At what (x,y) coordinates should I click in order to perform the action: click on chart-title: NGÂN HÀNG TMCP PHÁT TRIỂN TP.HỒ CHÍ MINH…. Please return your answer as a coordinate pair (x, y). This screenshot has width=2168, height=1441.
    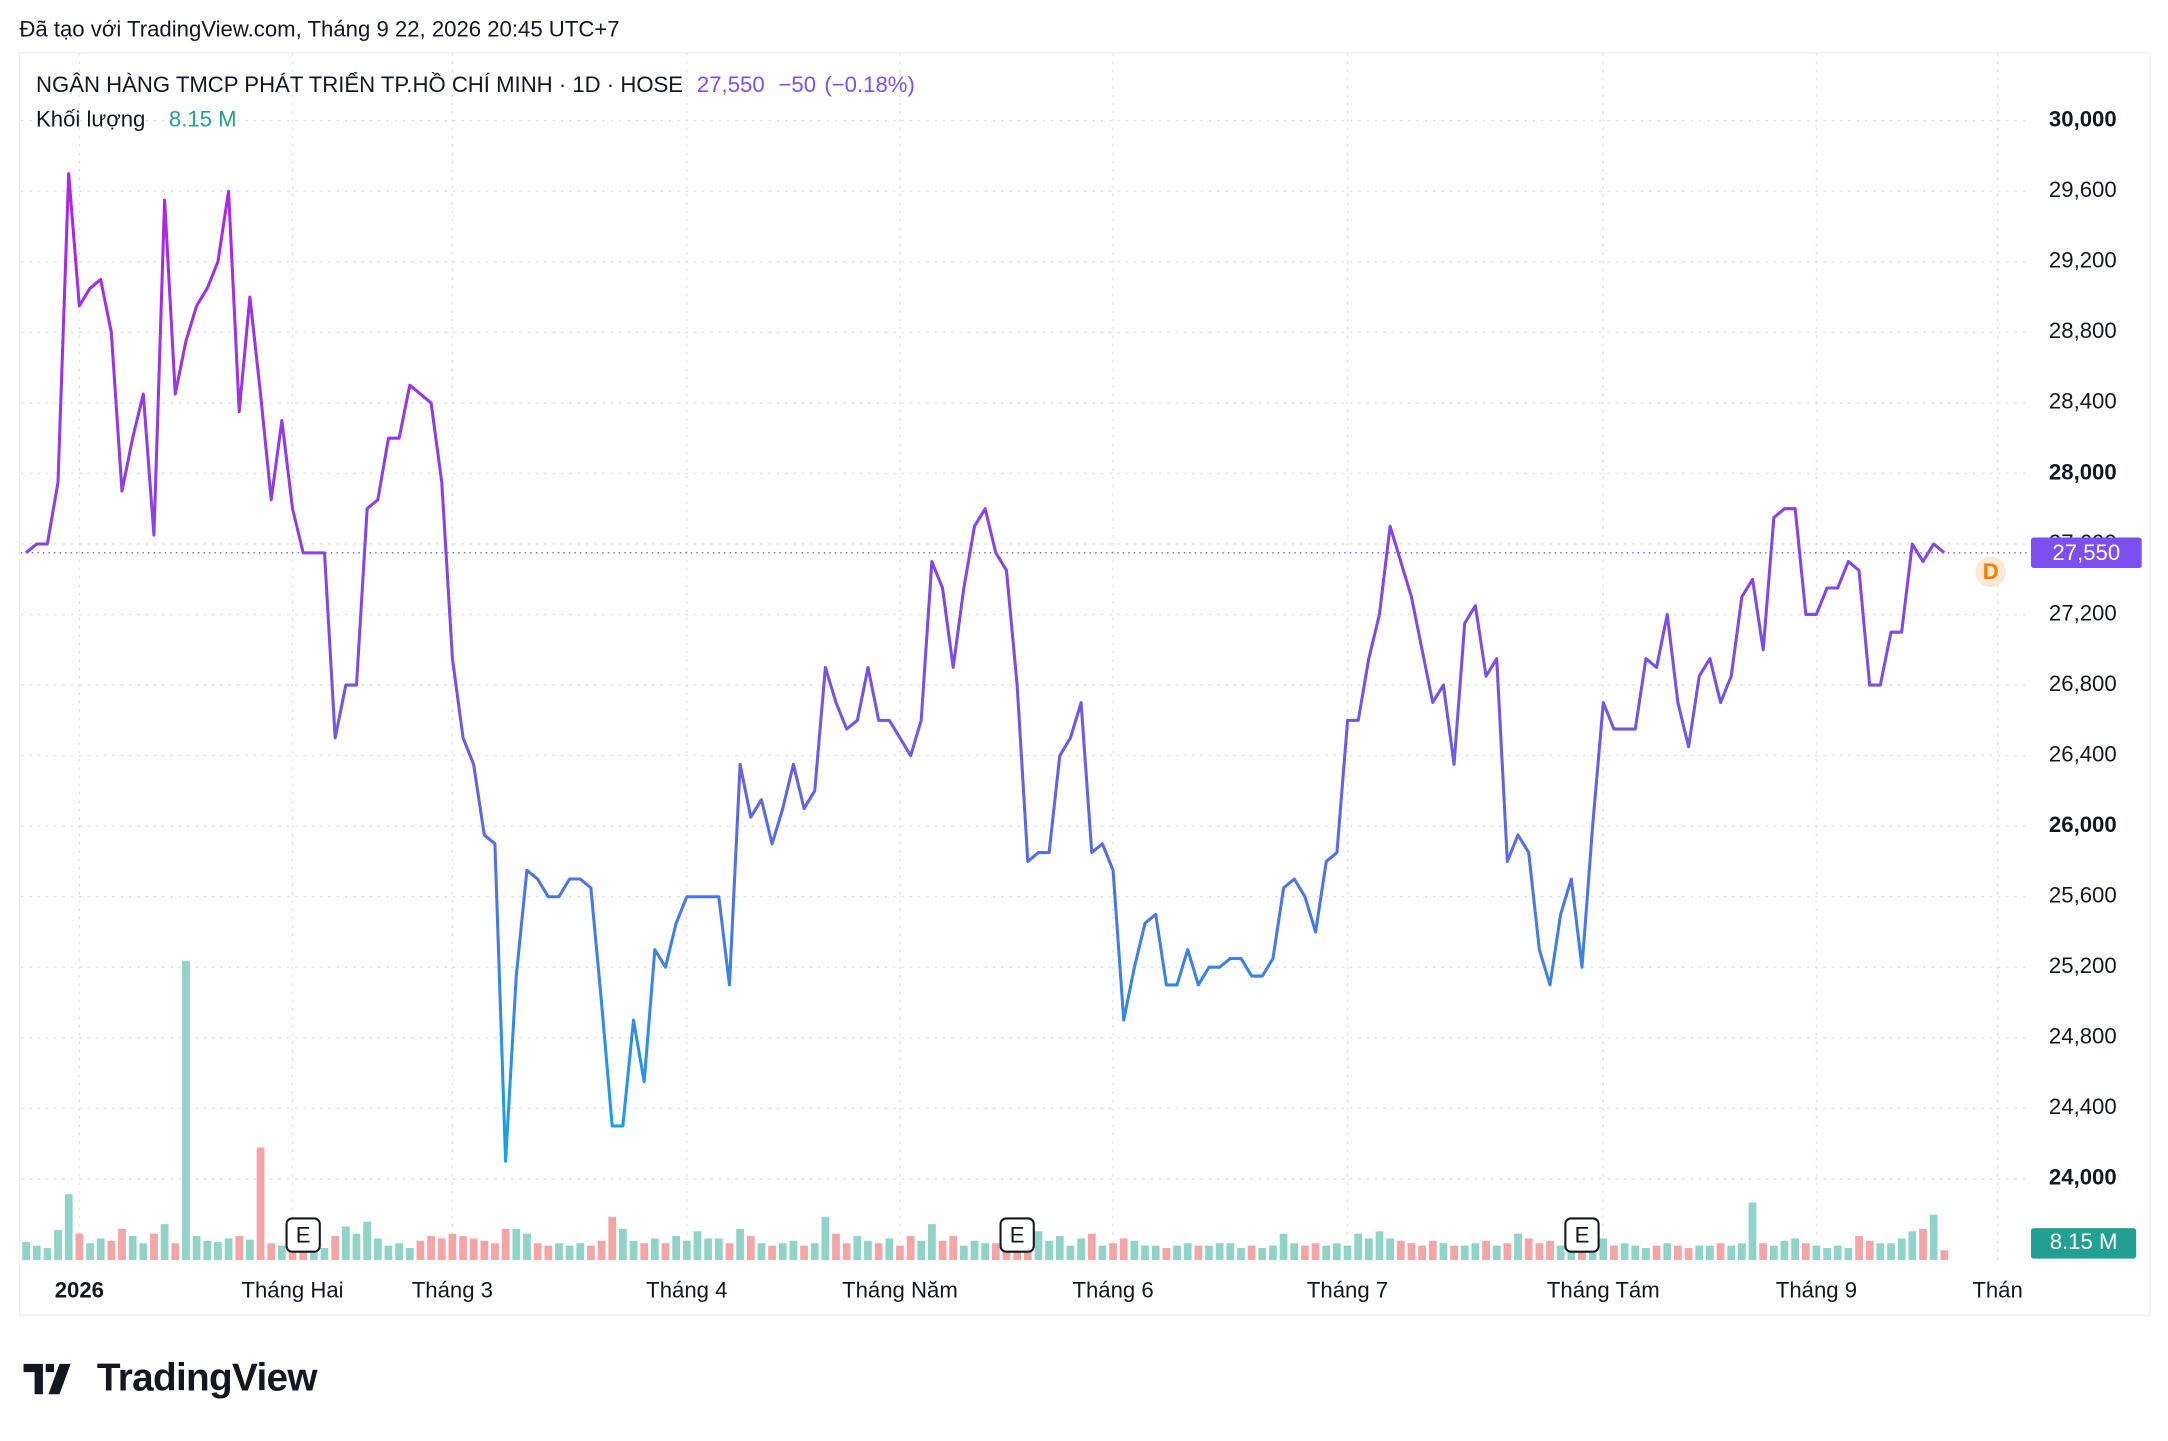
    Looking at the image, I should click on (359, 84).